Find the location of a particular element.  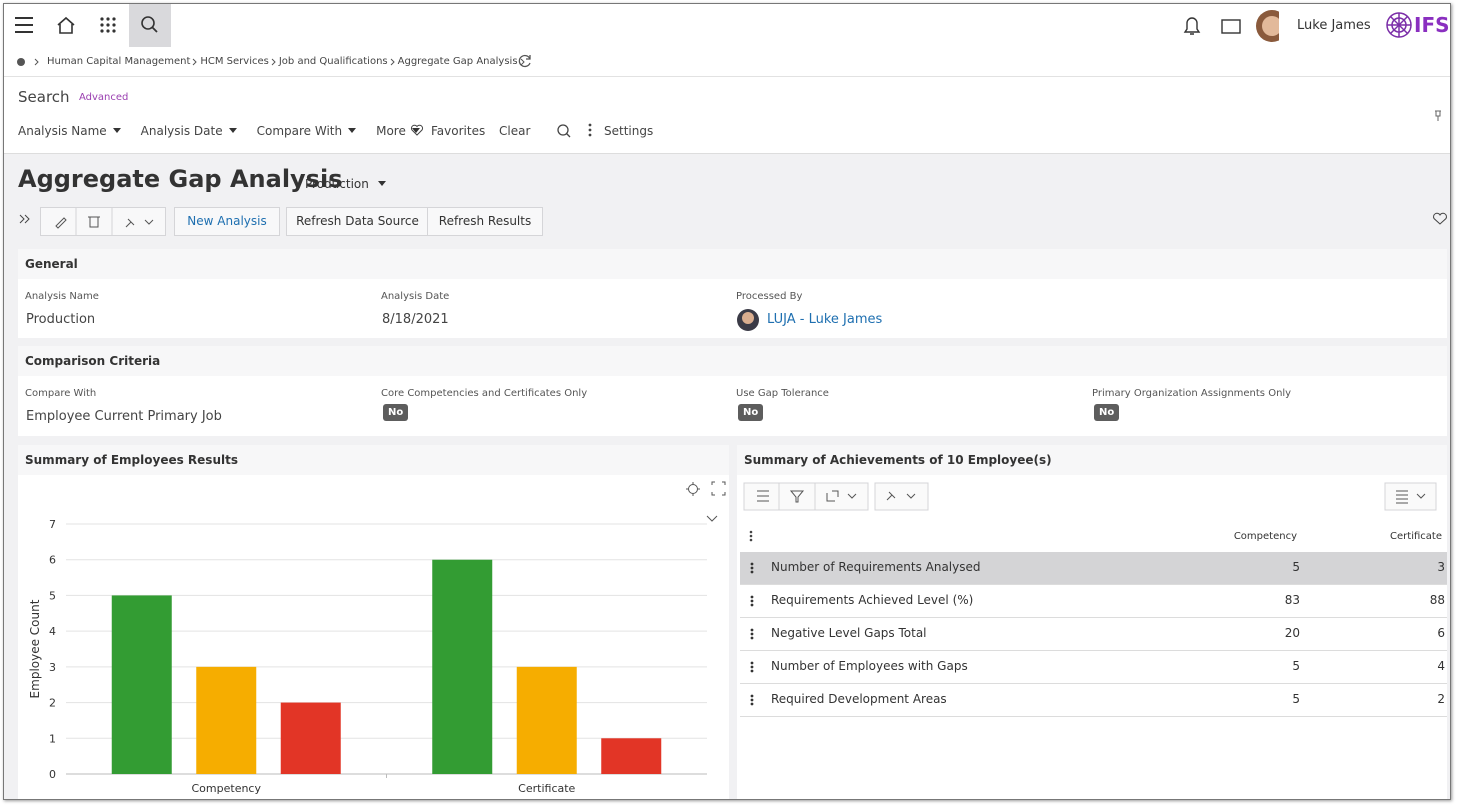

user-name: Luke James is located at coordinates (1334, 25).